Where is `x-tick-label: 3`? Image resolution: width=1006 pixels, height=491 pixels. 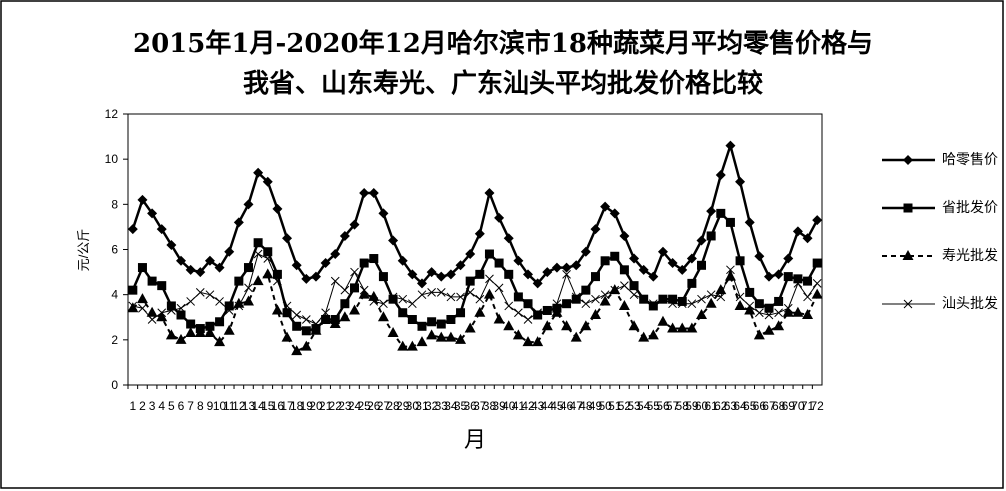
x-tick-label: 3 is located at coordinates (152, 406).